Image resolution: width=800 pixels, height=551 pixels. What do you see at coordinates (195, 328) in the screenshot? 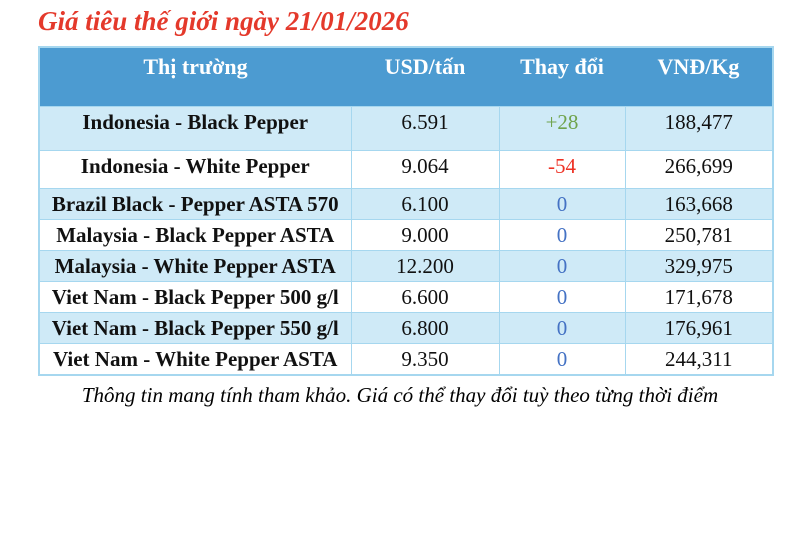
I see `market-cell: Viet Nam - Black Pepper 550 g/l` at bounding box center [195, 328].